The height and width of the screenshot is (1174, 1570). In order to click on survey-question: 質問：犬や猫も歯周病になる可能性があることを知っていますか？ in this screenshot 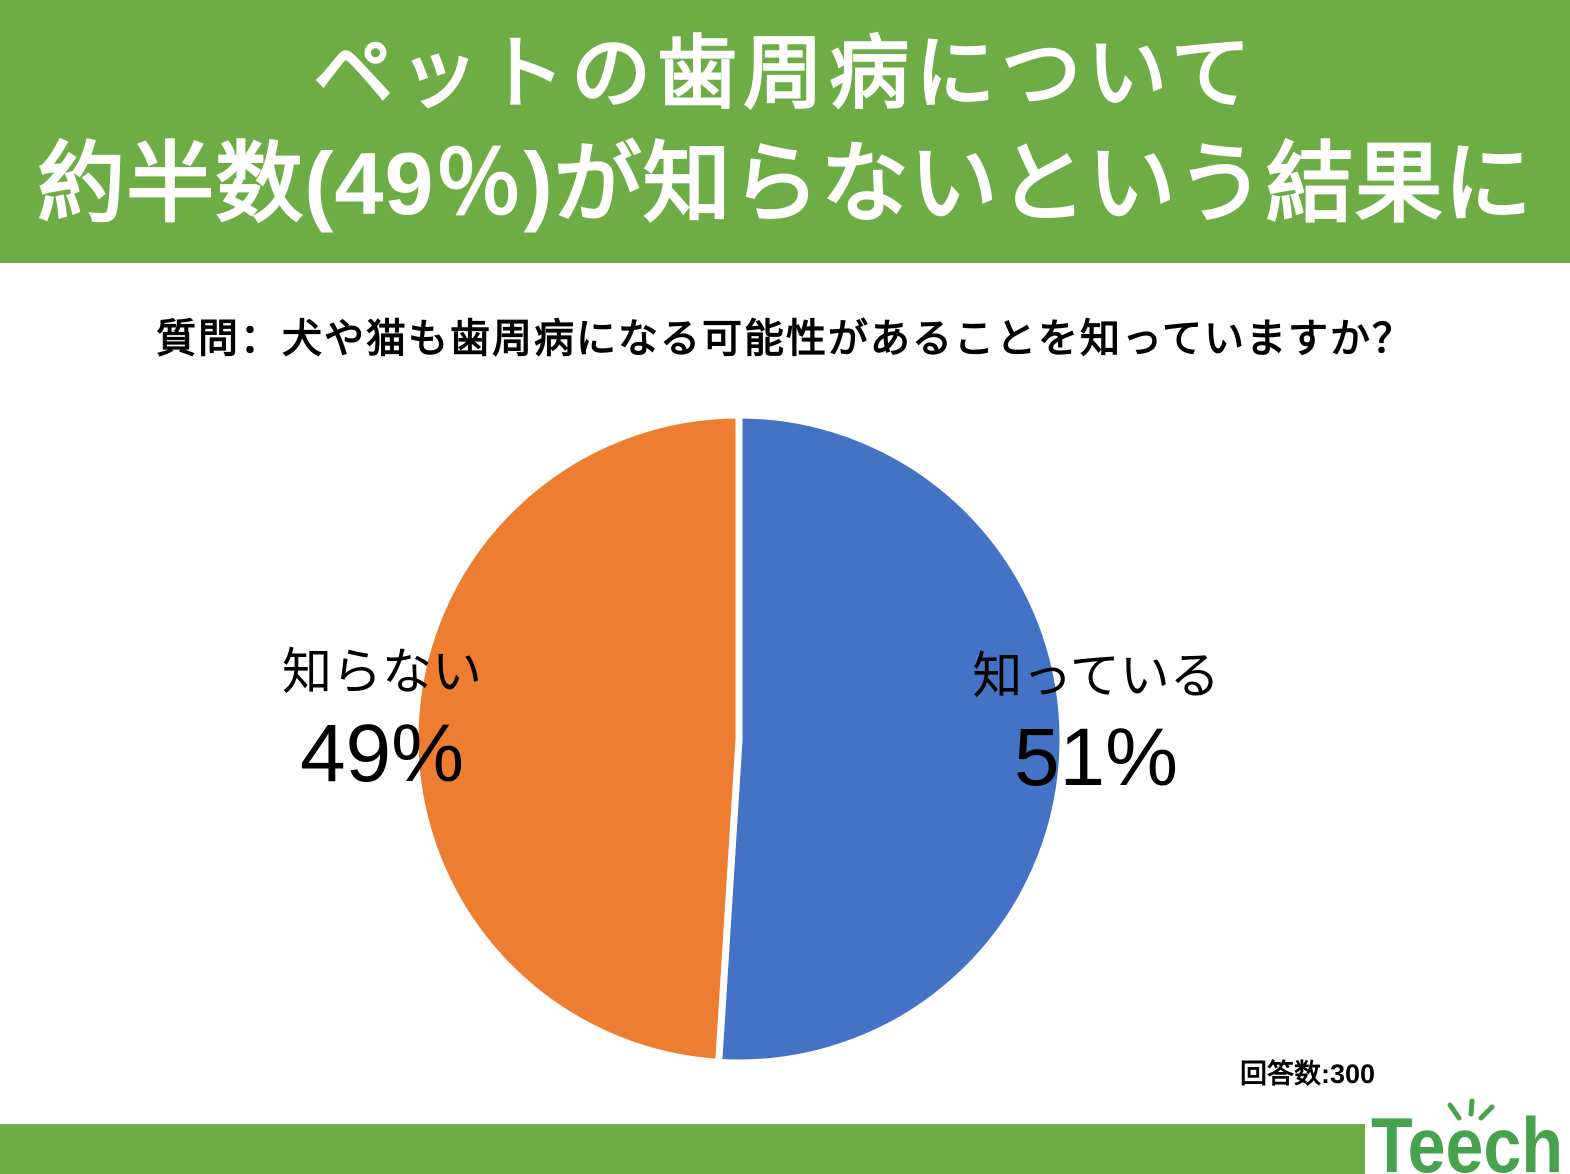, I will do `click(785, 339)`.